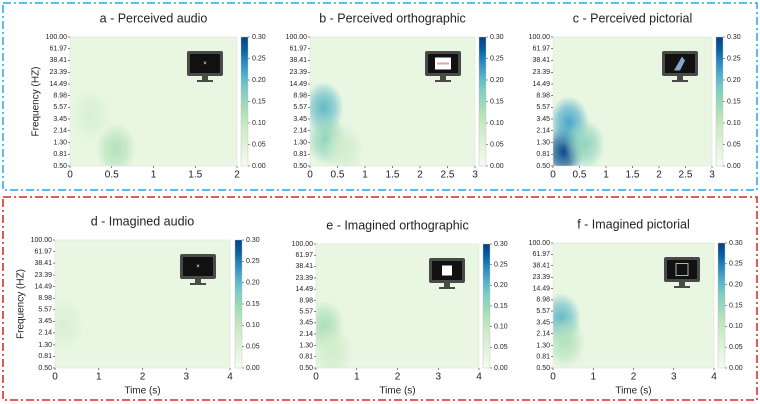 The width and height of the screenshot is (760, 404). I want to click on x-tick-label: 4, so click(479, 377).